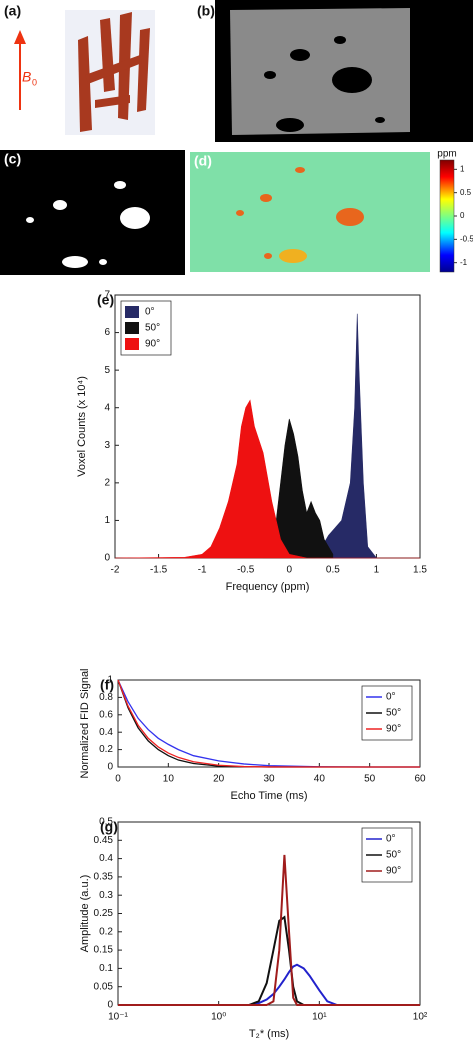 Image resolution: width=473 pixels, height=1050 pixels. I want to click on panel-d: (d) ppm, so click(323, 211).